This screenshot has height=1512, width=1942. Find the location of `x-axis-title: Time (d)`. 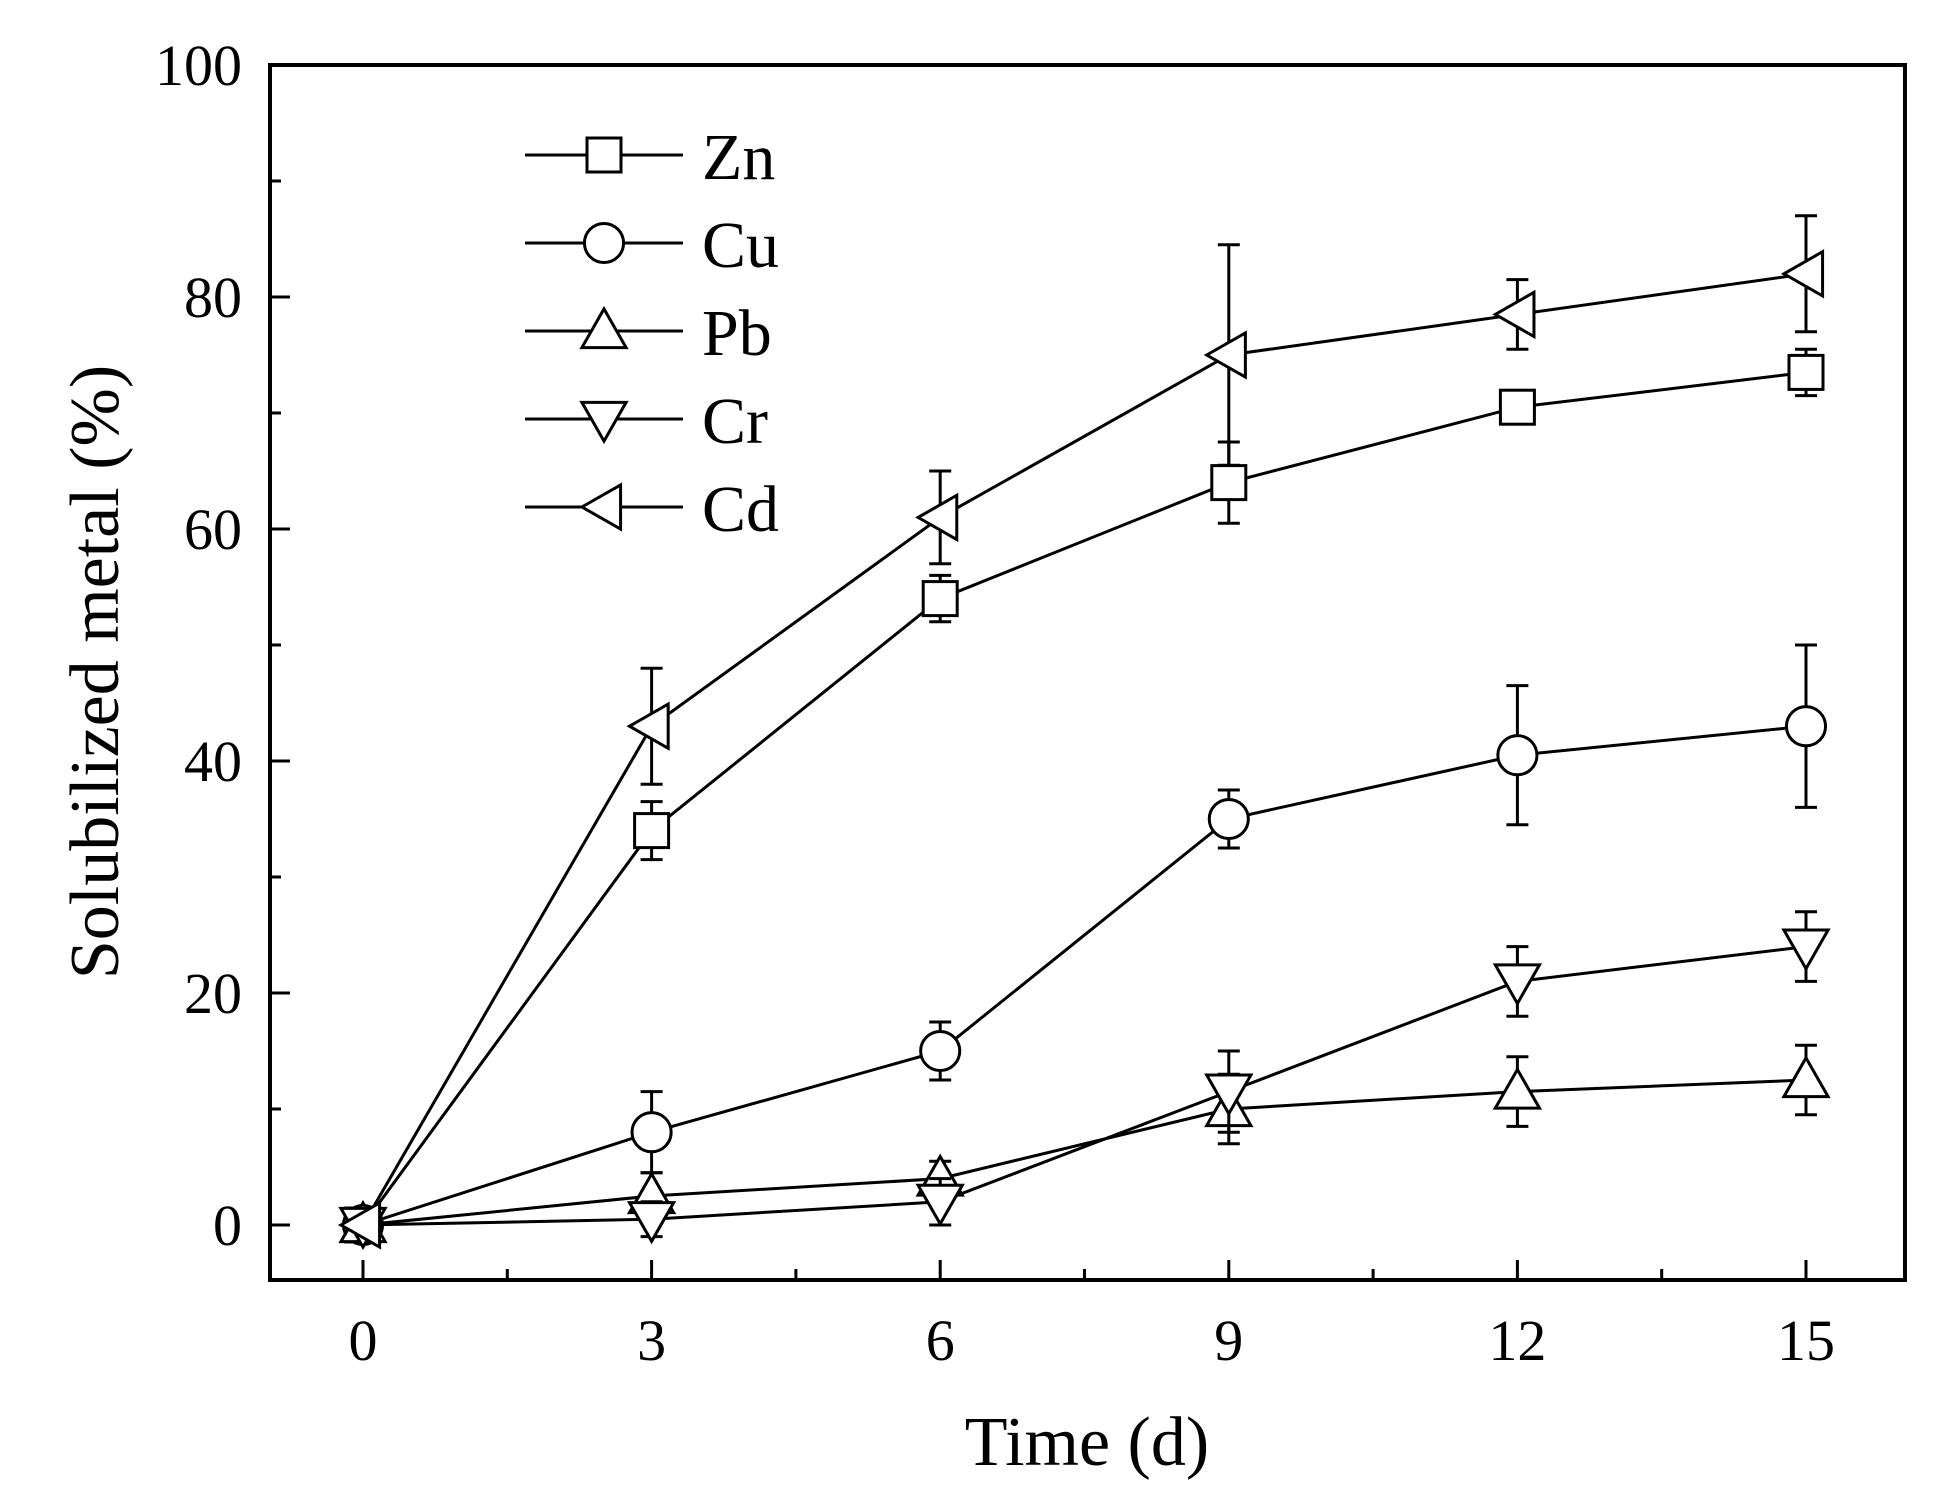

x-axis-title: Time (d) is located at coordinates (1087, 1442).